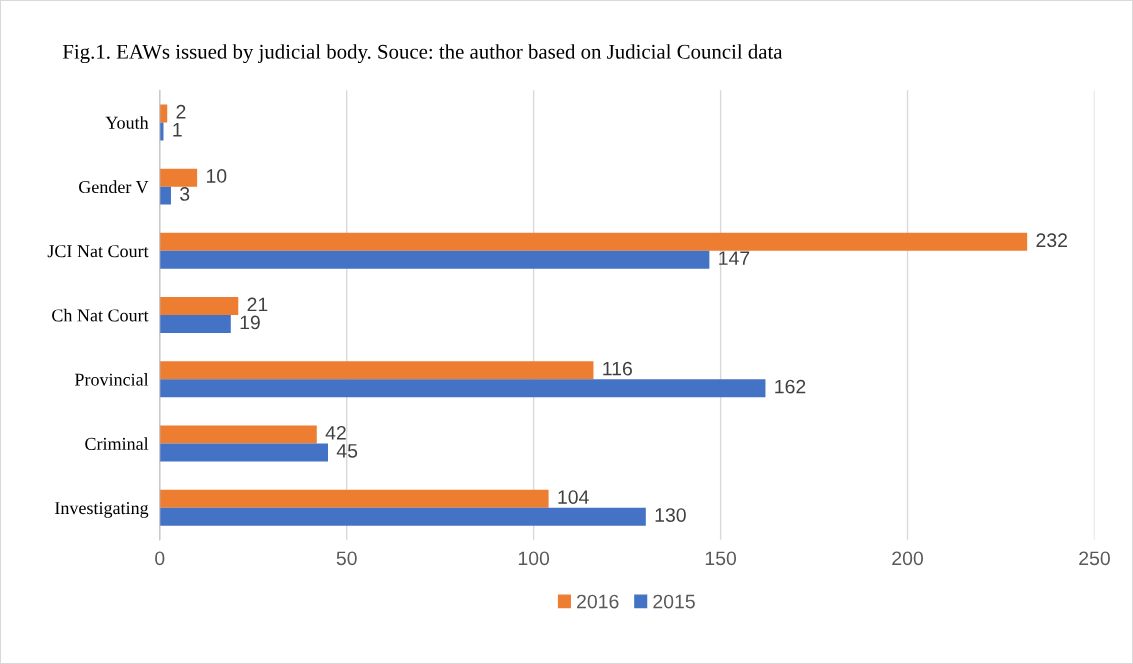 Image resolution: width=1133 pixels, height=664 pixels. I want to click on y-tick-label: Criminal, so click(117, 443).